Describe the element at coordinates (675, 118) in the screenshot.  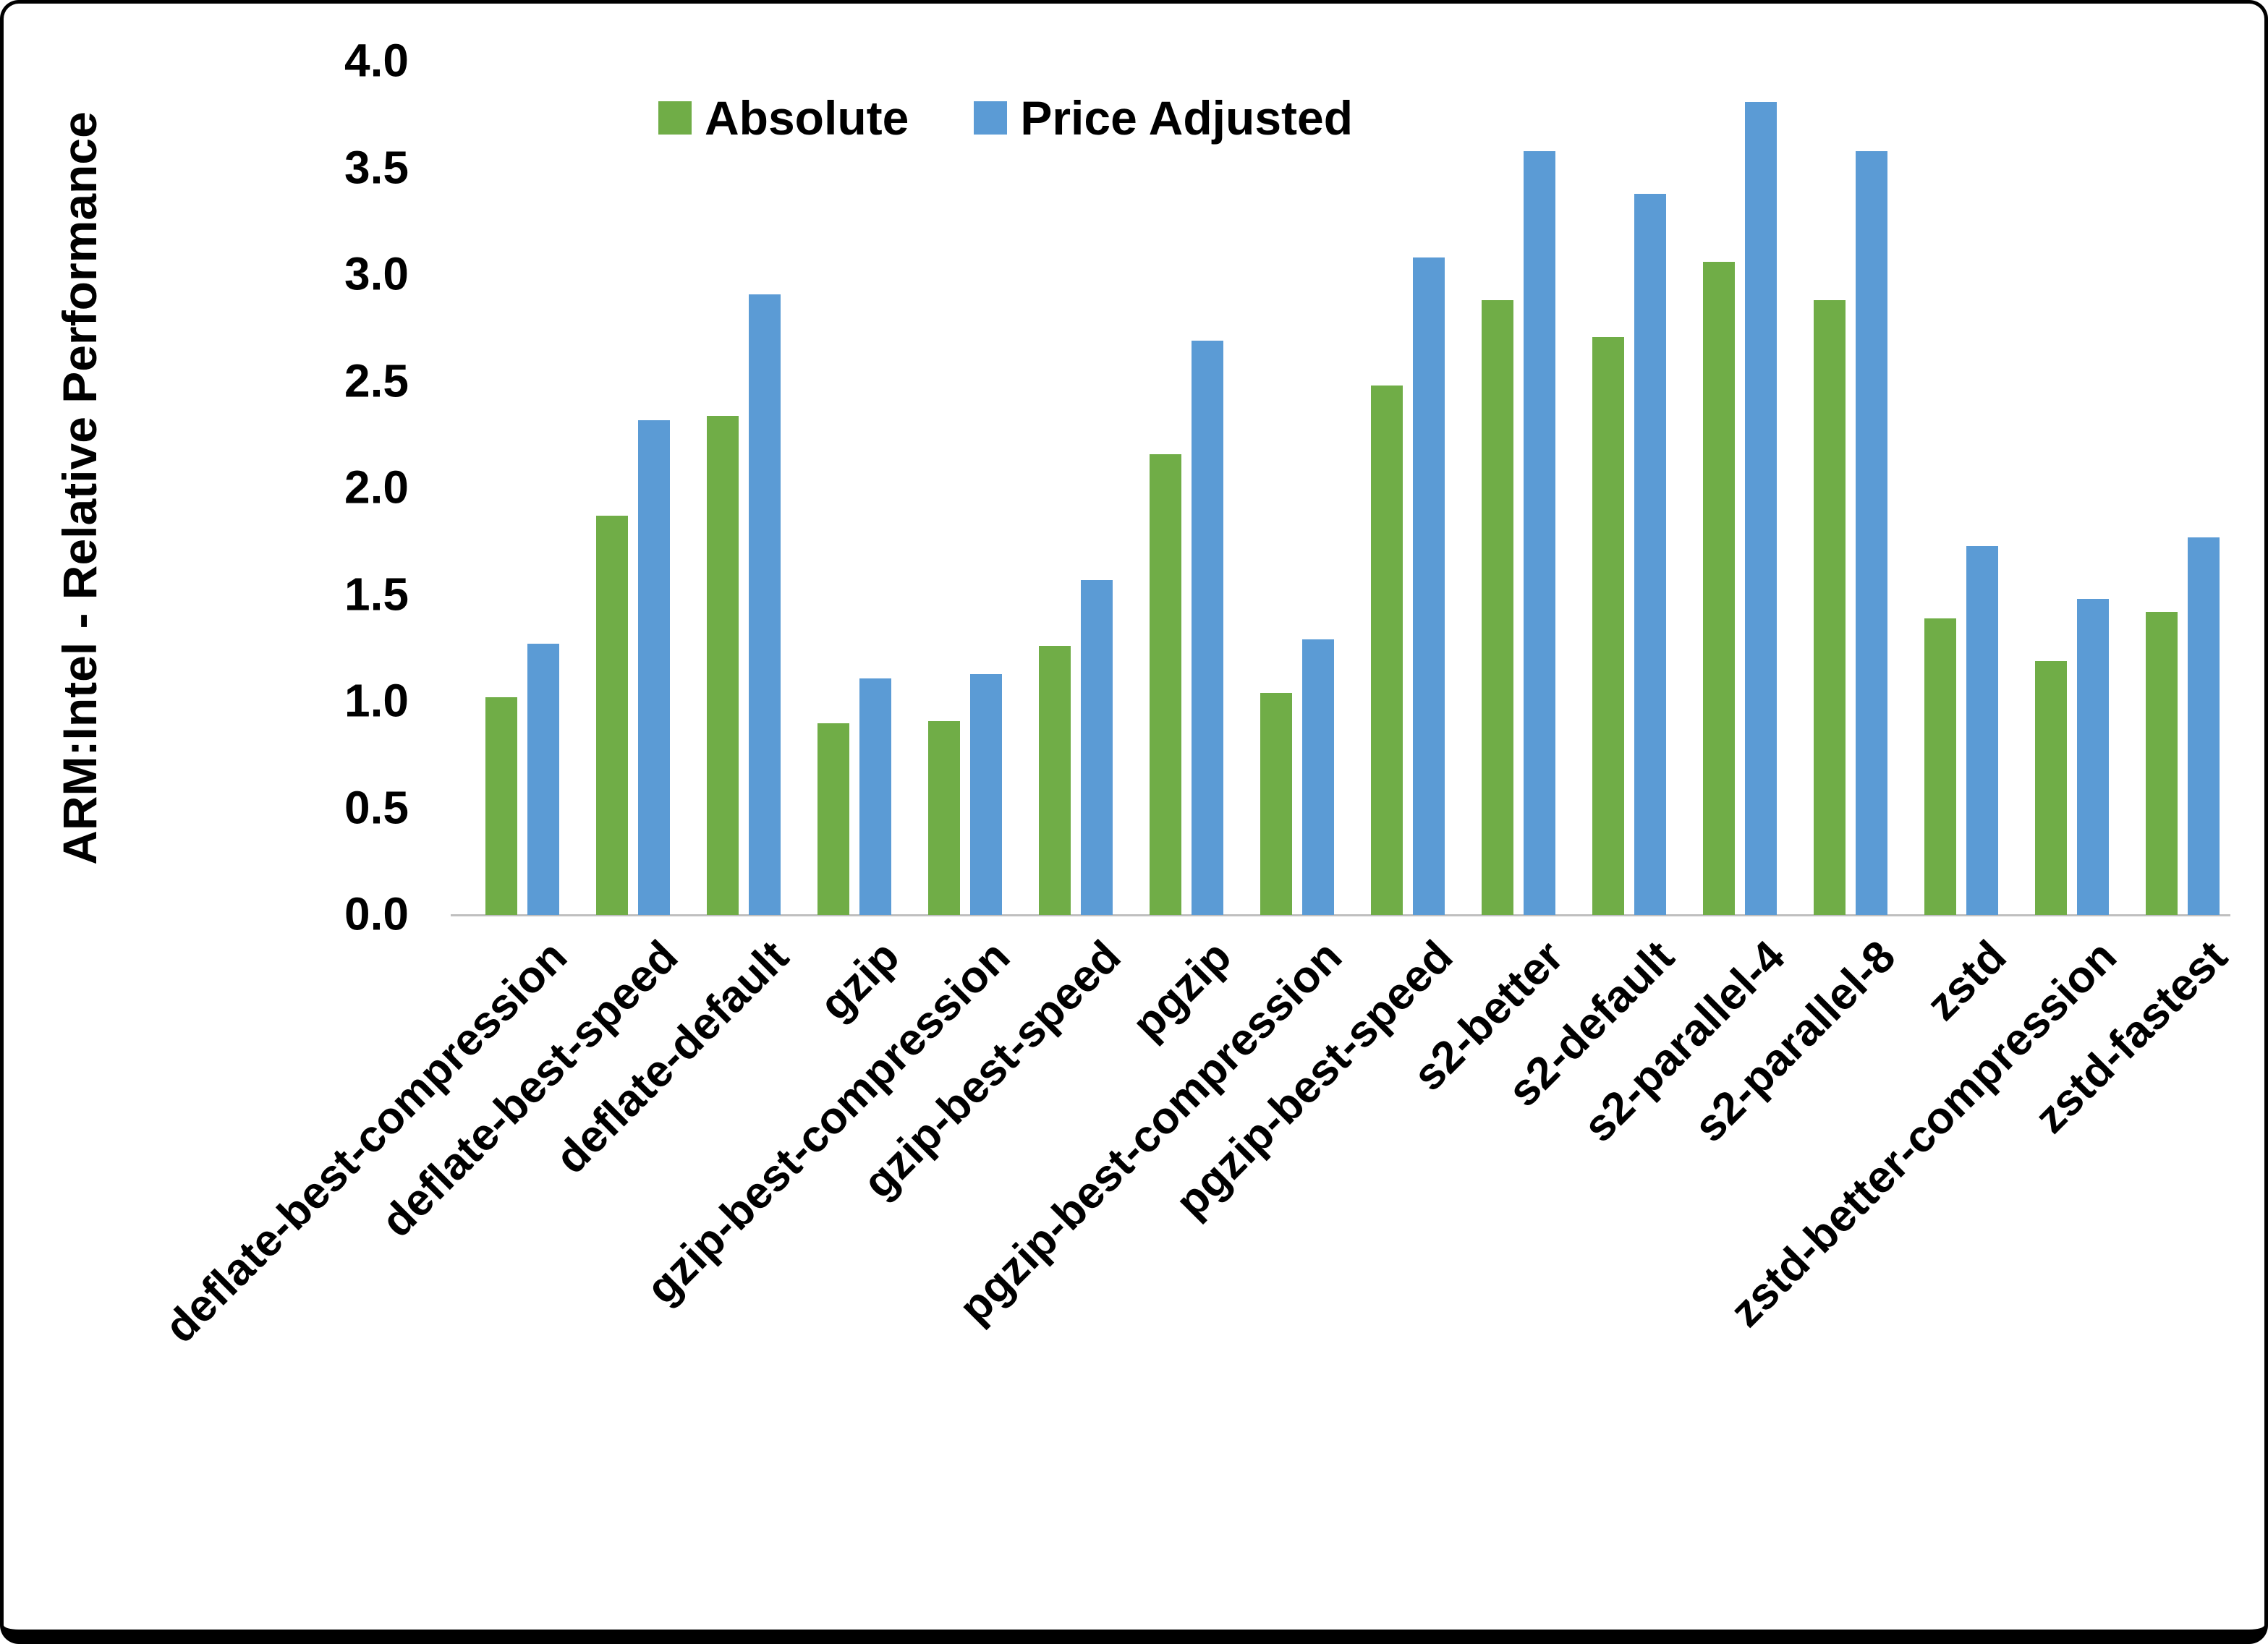
I see `legend-swatch-absolute-icon` at that location.